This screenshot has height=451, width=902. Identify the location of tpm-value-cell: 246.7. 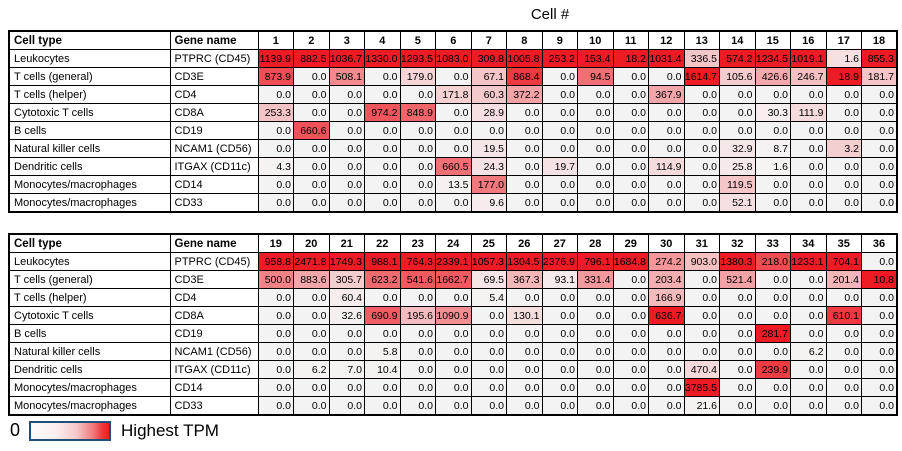
(808, 76).